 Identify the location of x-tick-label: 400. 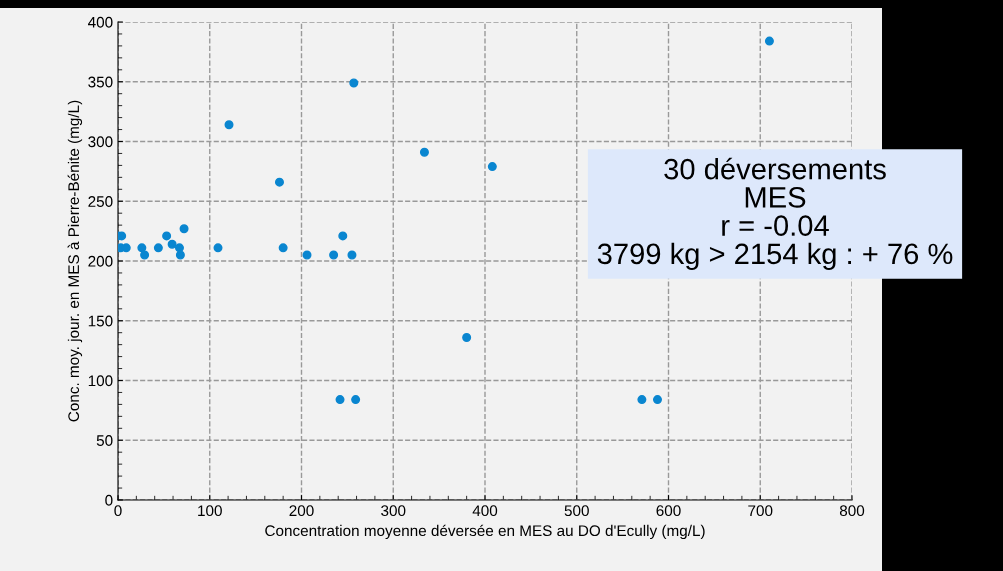
(485, 511).